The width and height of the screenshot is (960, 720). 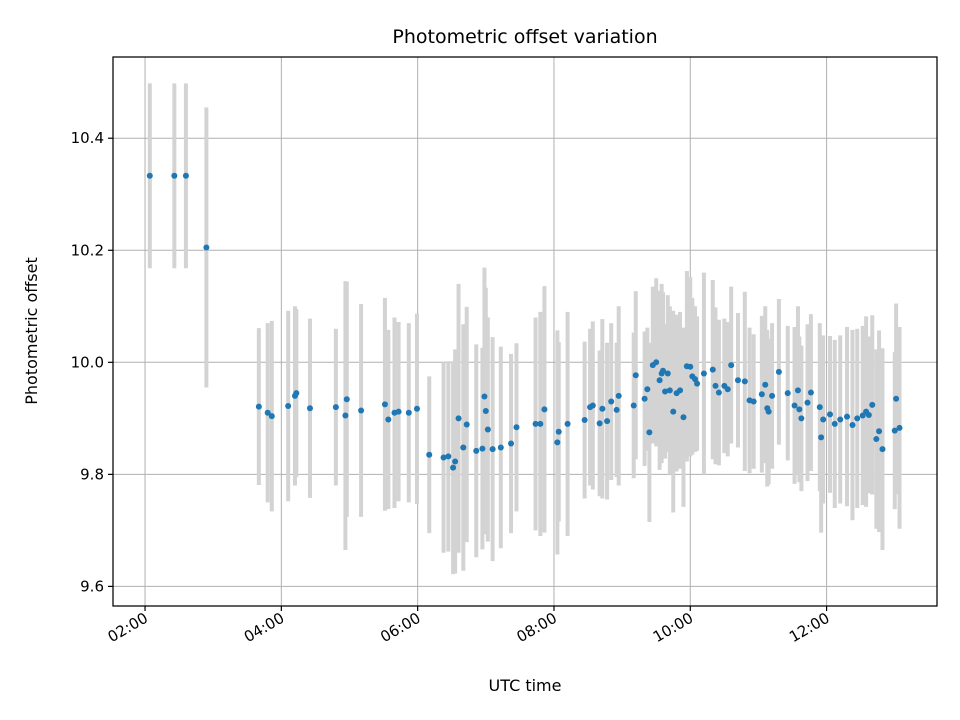 I want to click on y-tick-label: 9.8, so click(x=92, y=474).